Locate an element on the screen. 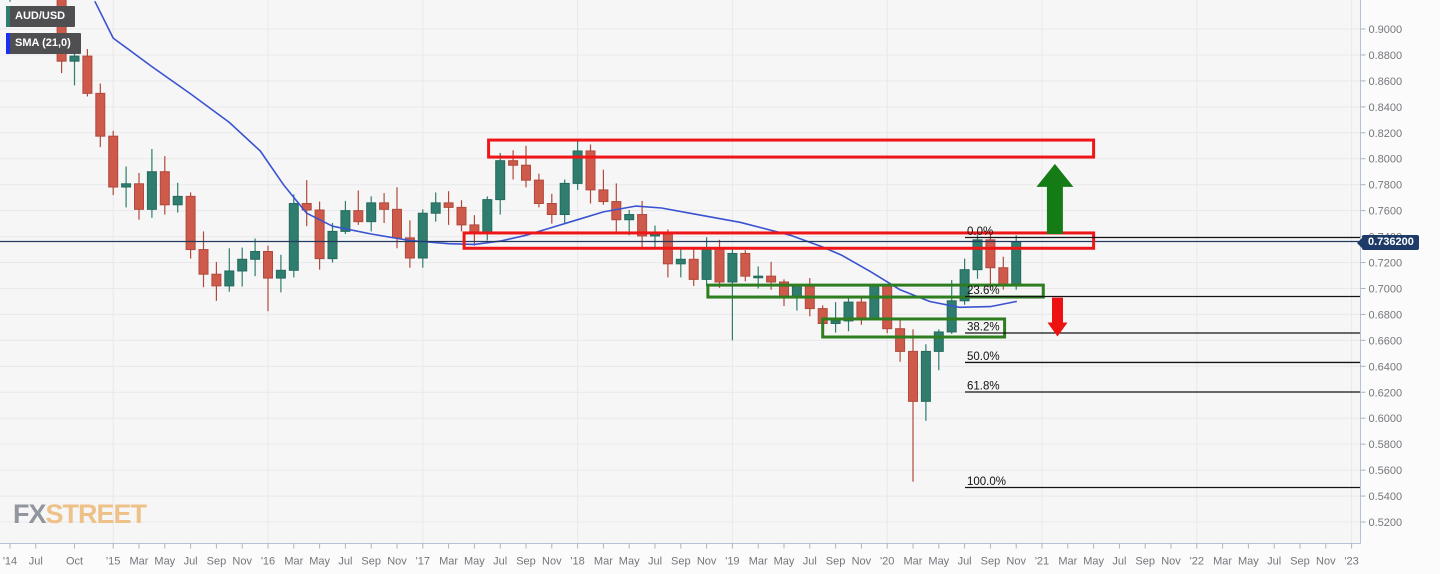  y-axis-tick-label: 0.8800 is located at coordinates (1386, 56).